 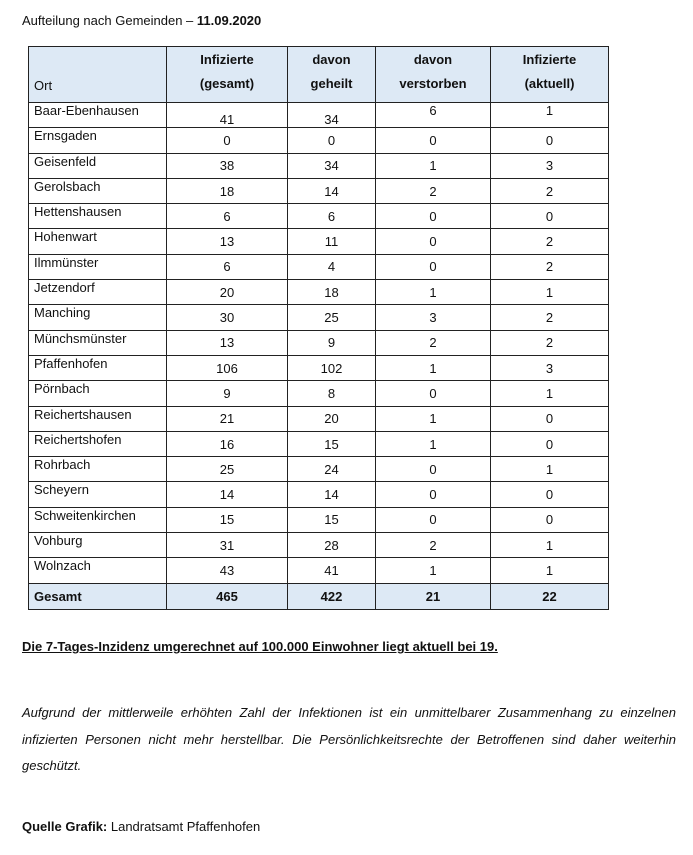 What do you see at coordinates (227, 444) in the screenshot?
I see `table-cell: 16` at bounding box center [227, 444].